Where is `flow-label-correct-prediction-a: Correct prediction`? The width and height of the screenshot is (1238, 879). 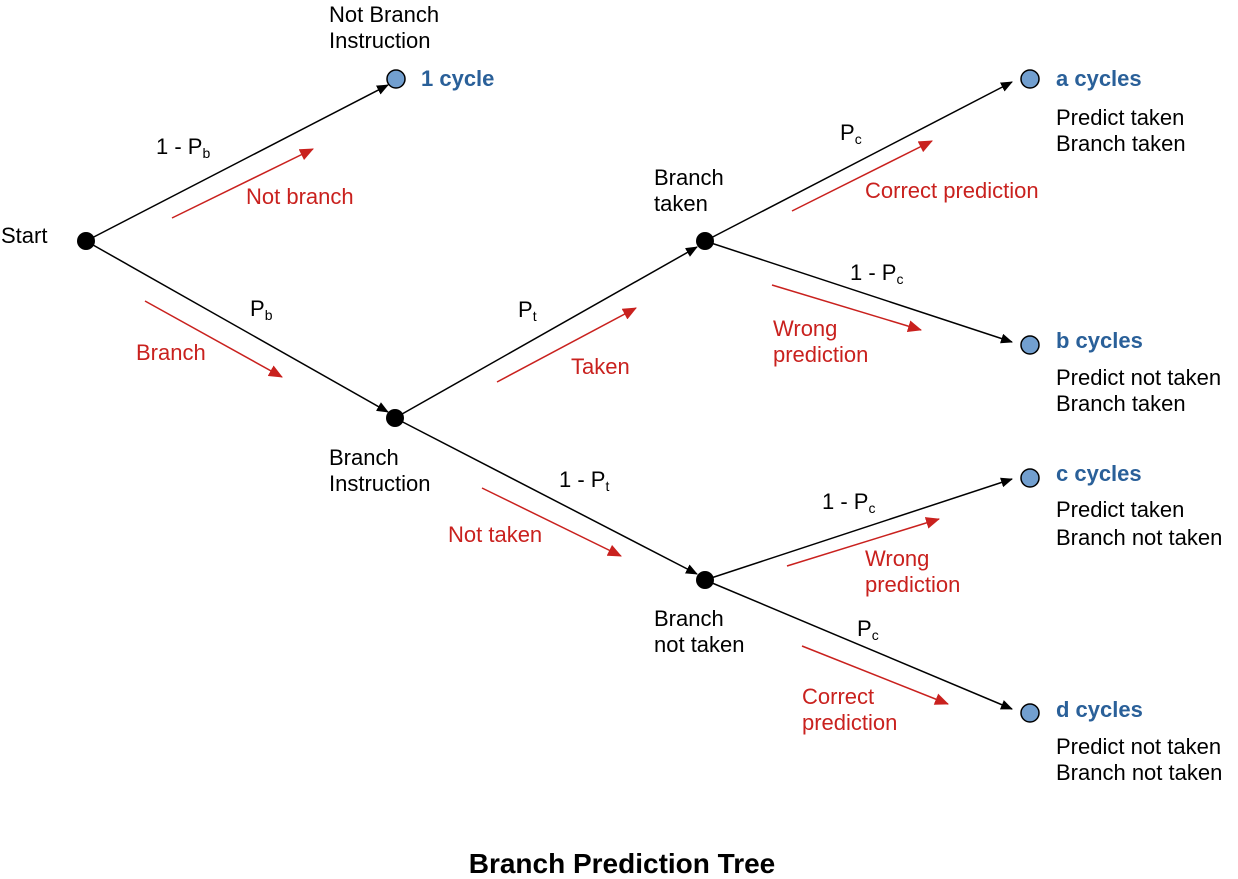
flow-label-correct-prediction-a: Correct prediction is located at coordinates (952, 190).